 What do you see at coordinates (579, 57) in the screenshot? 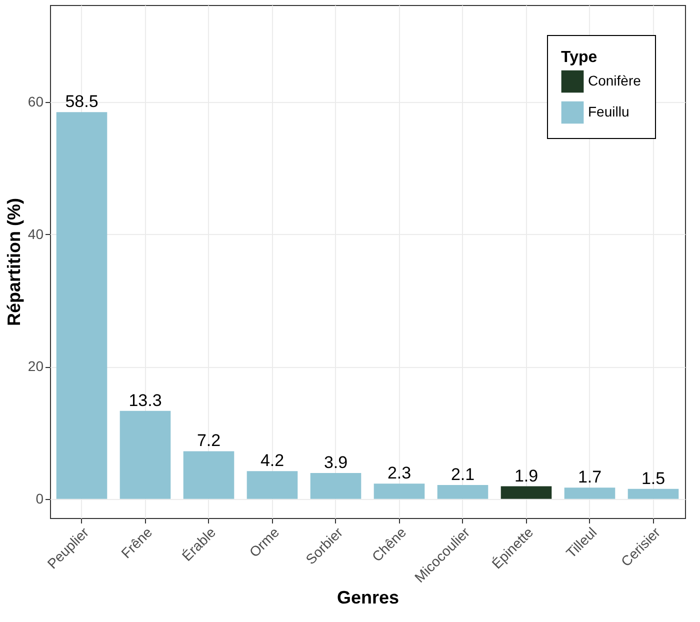
I see `legend-title: Type` at bounding box center [579, 57].